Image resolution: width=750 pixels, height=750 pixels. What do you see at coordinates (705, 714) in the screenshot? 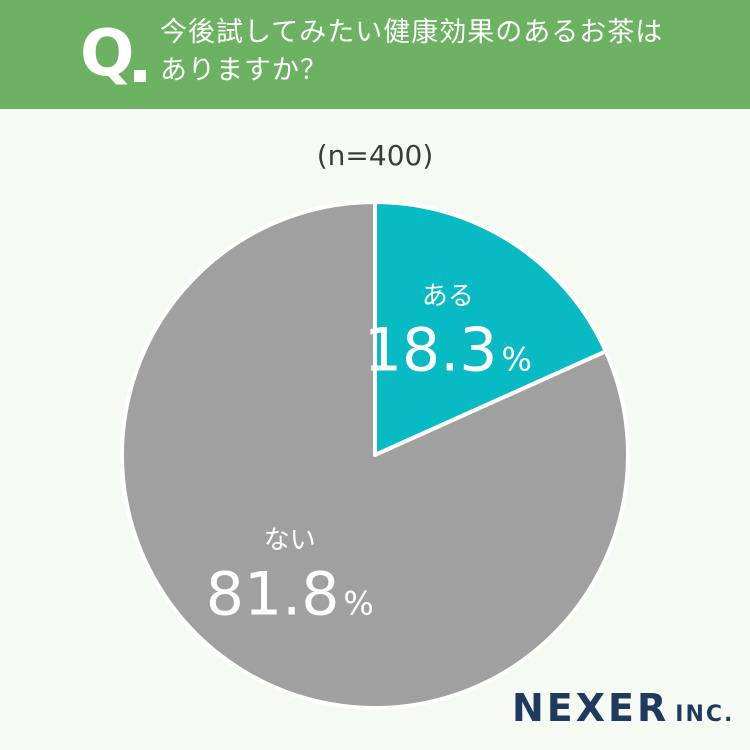
I see `brand-suffix: INC.` at bounding box center [705, 714].